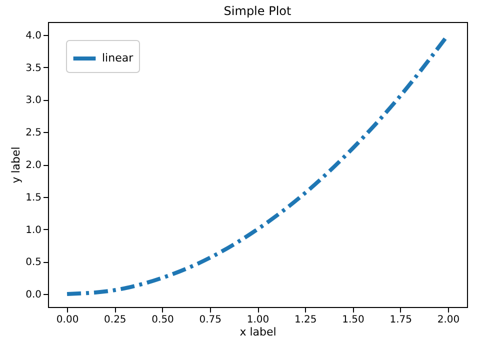  What do you see at coordinates (34, 36) in the screenshot?
I see `y-tick-label: 4.0` at bounding box center [34, 36].